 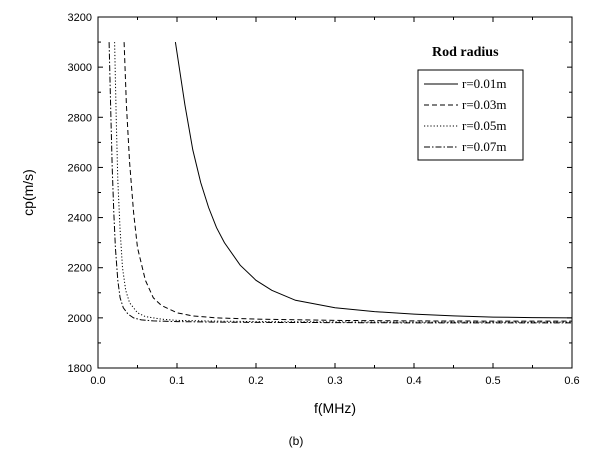 I want to click on y-tick-label: 3000, so click(x=80, y=68).